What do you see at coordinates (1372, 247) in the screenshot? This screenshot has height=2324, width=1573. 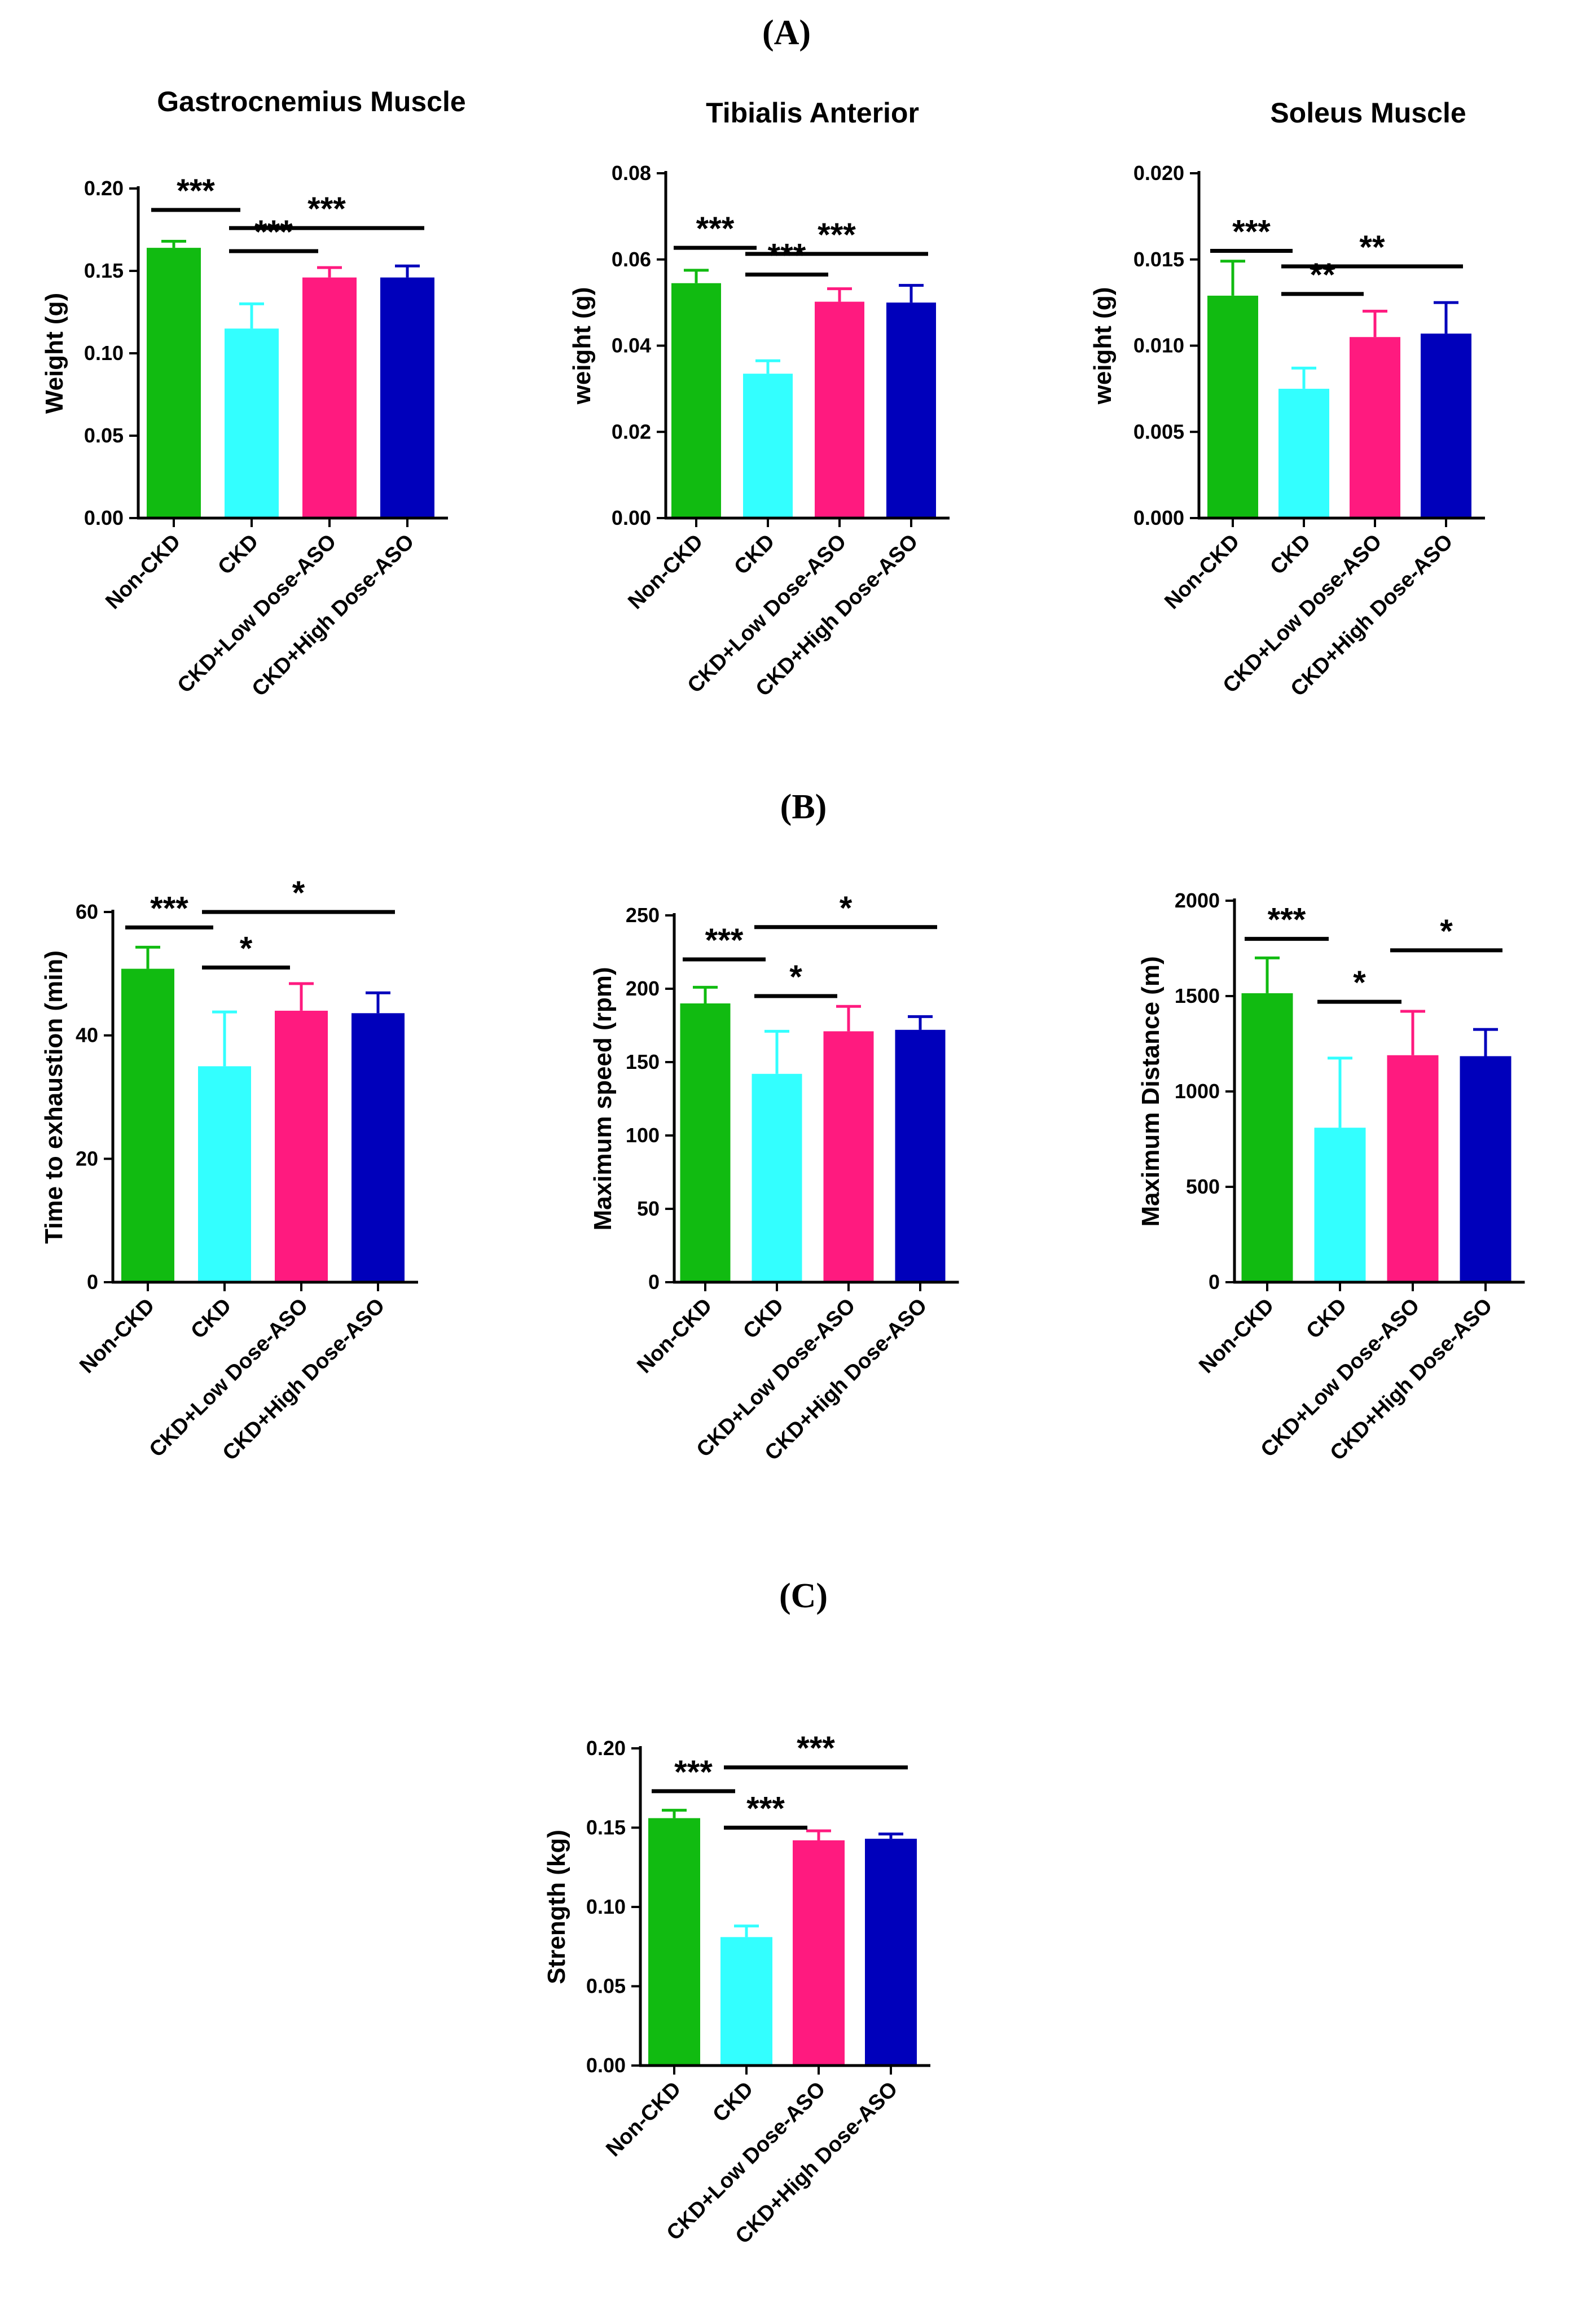 I see `significance-label: **` at bounding box center [1372, 247].